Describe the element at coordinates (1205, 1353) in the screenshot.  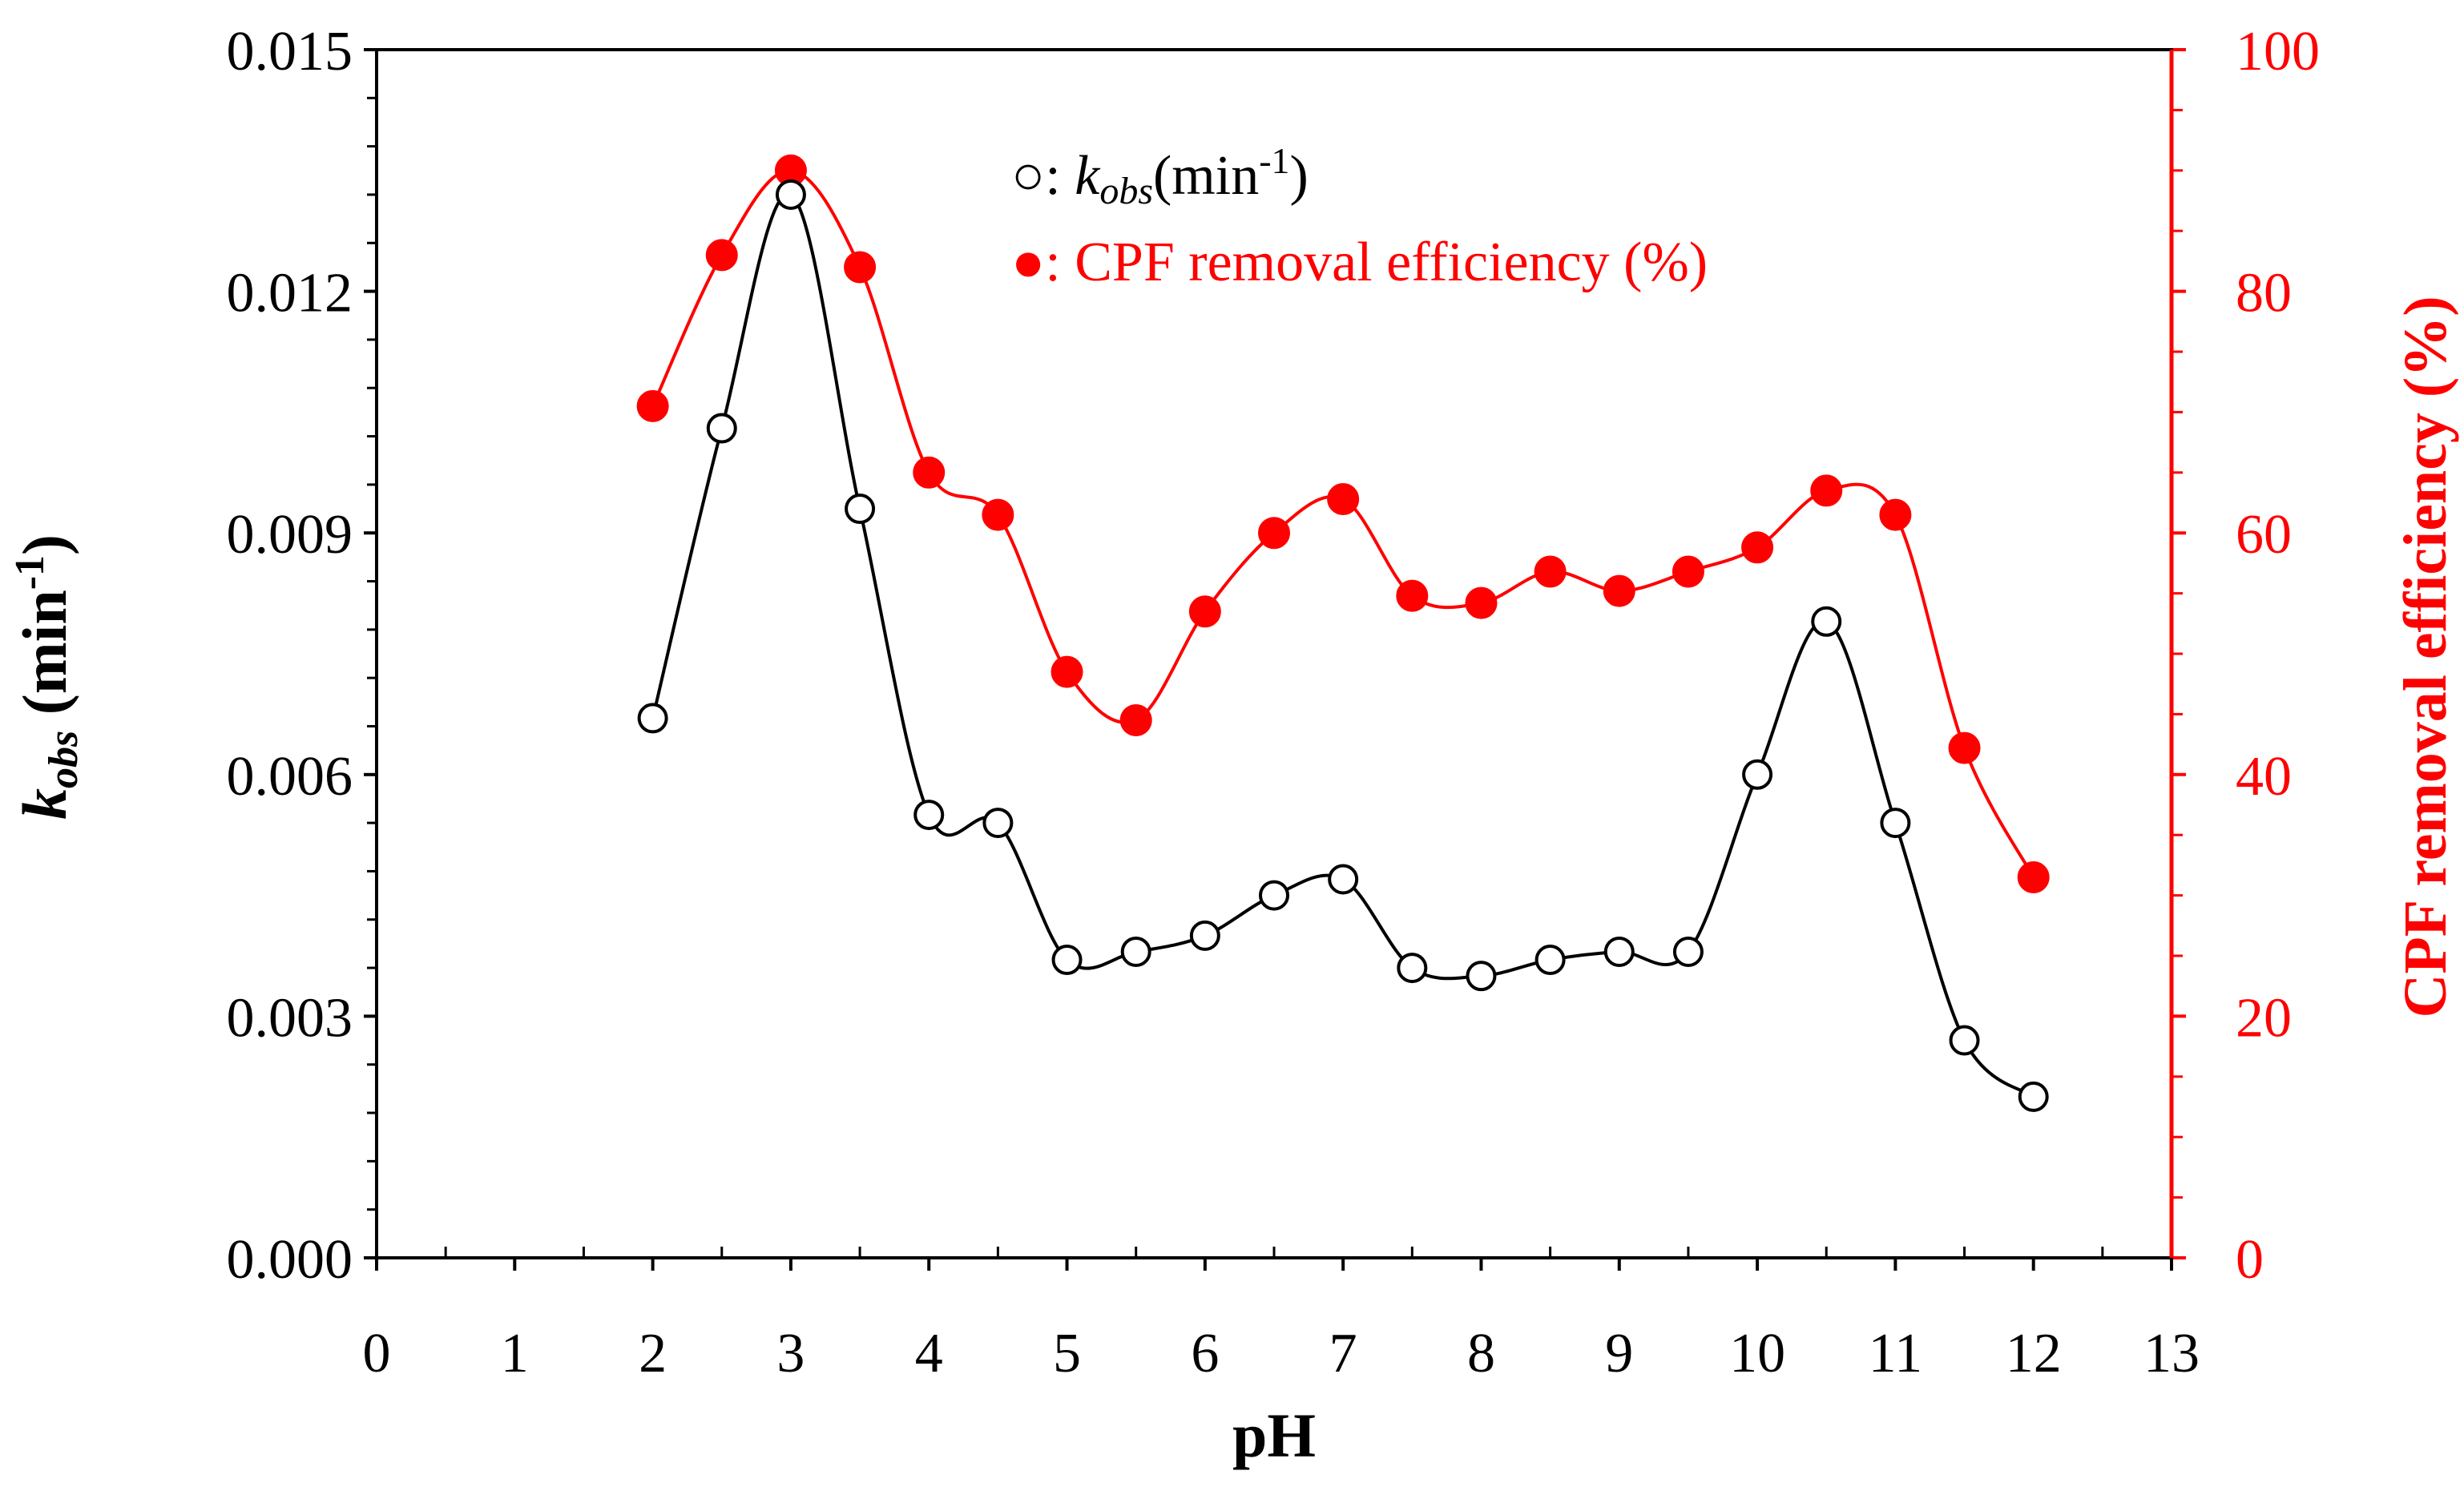
I see `x-tick-label: 6` at that location.